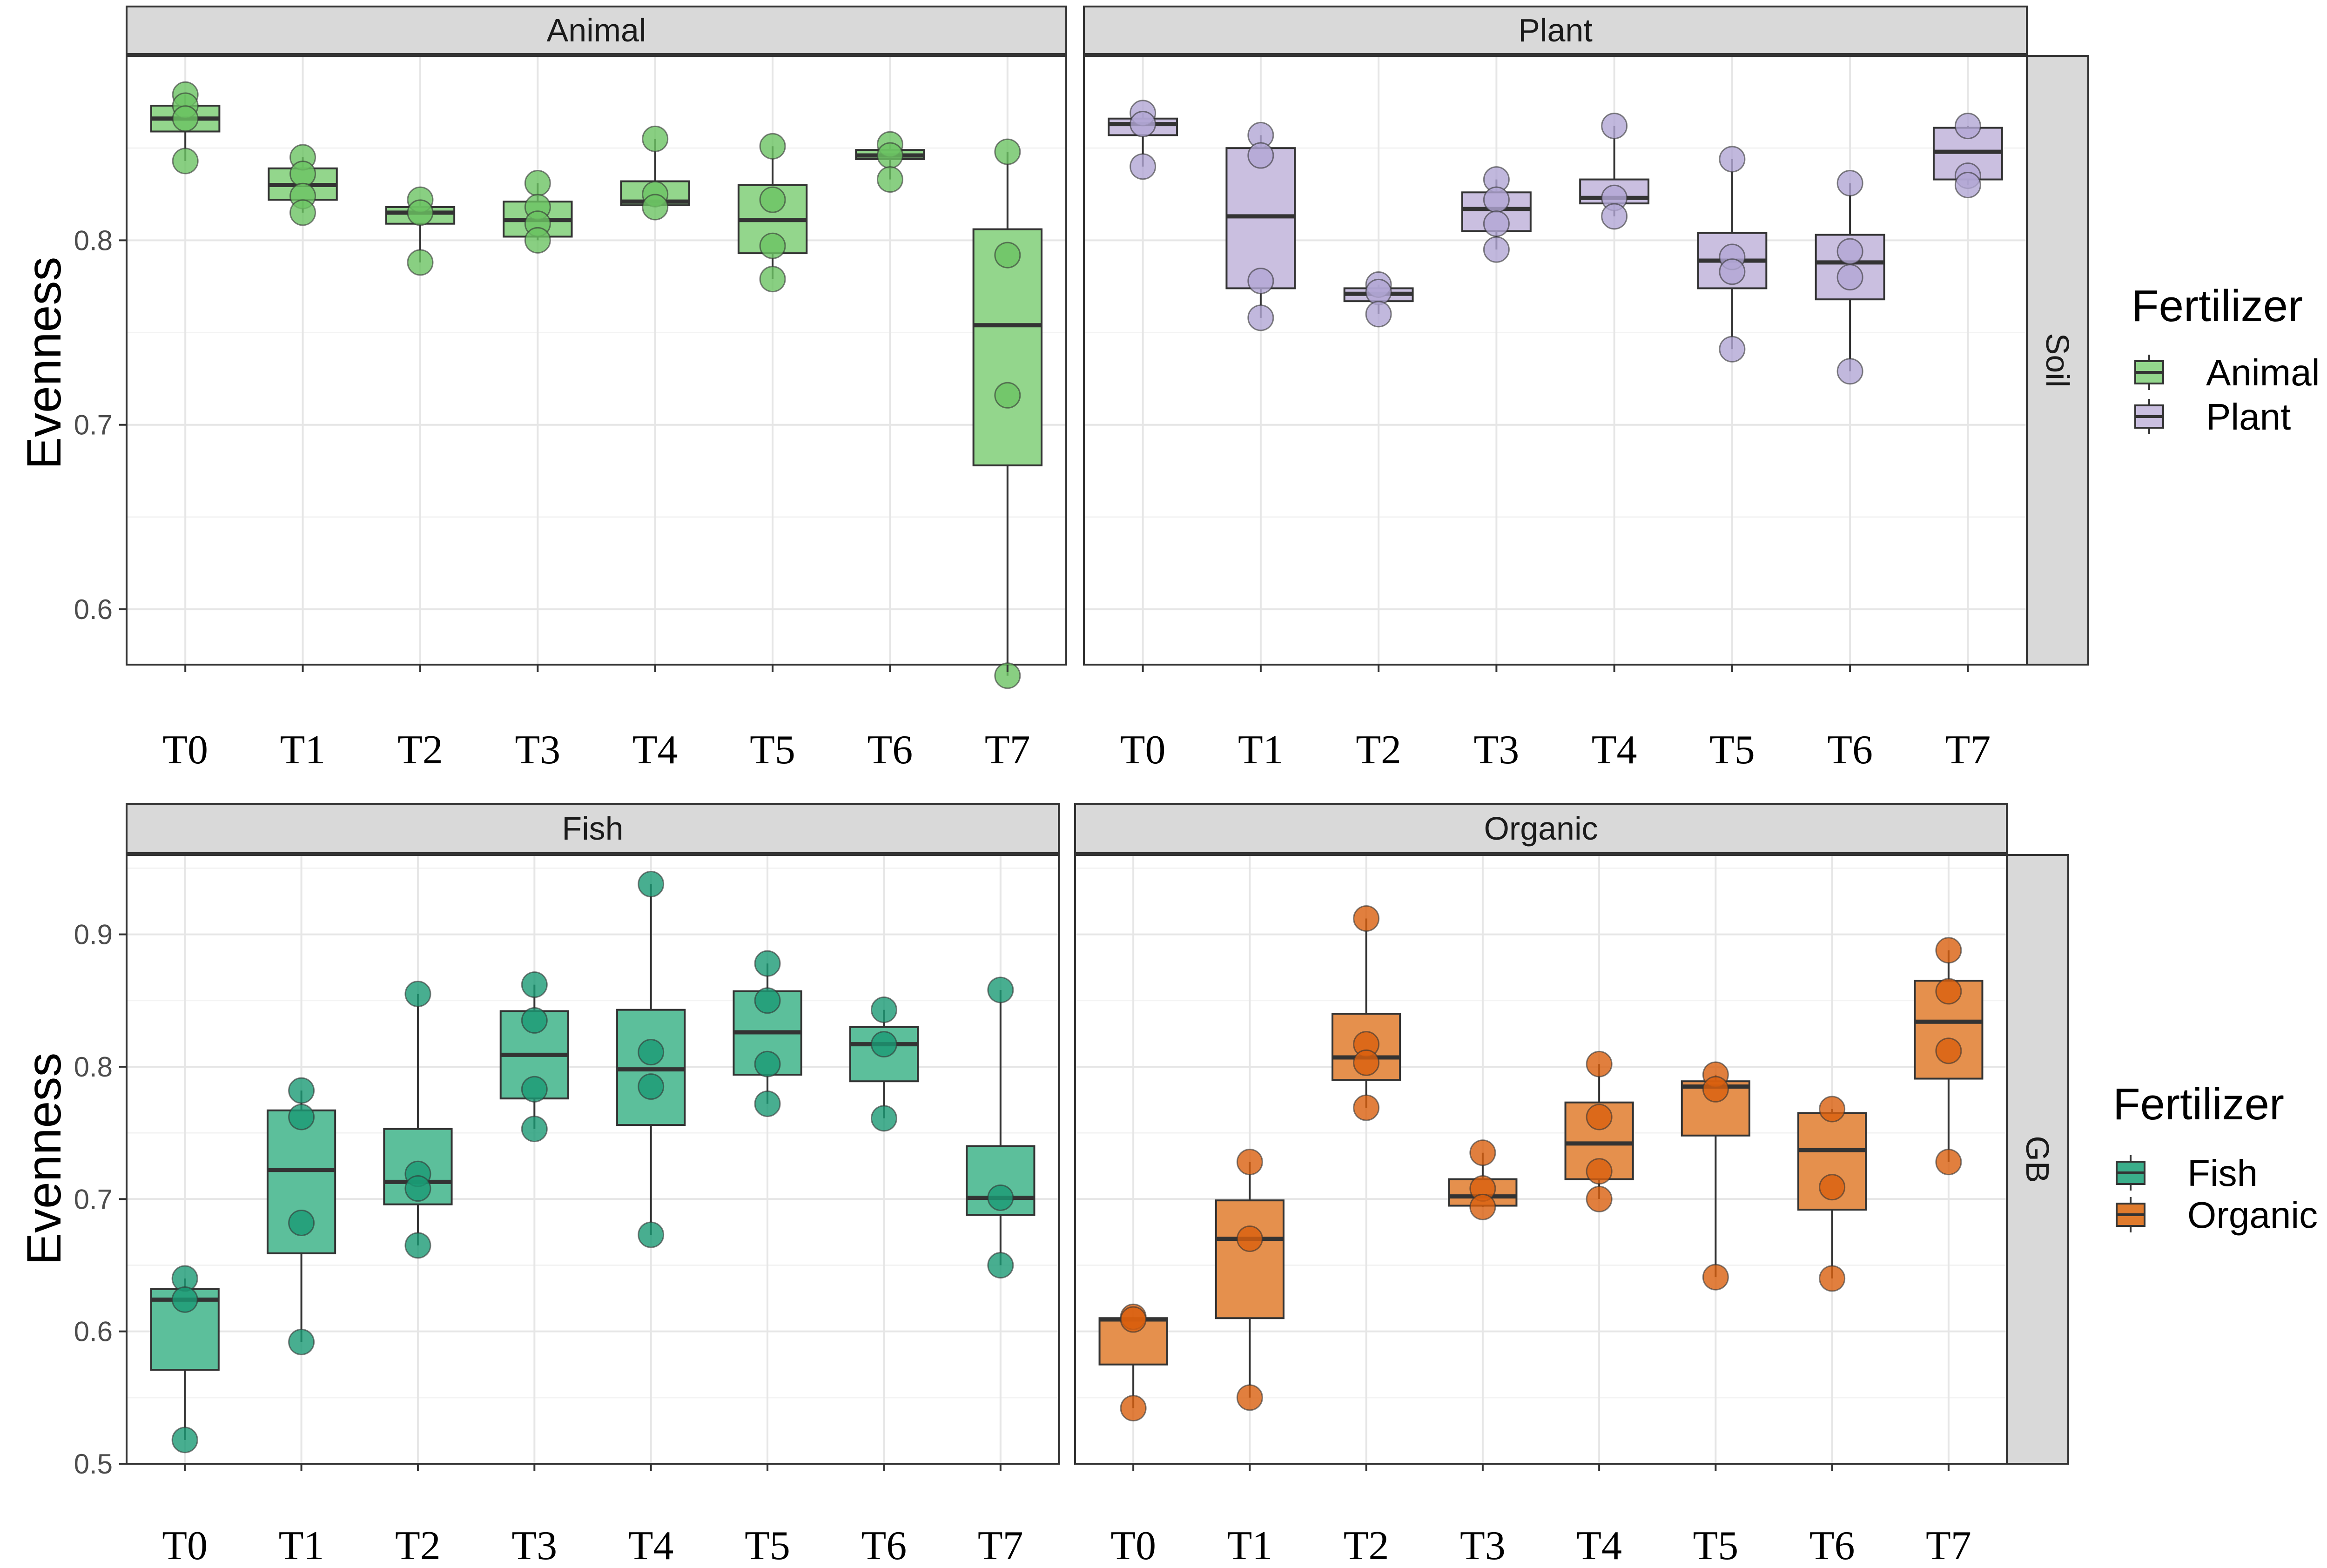  I want to click on y-axis-label: Evenness, so click(44, 363).